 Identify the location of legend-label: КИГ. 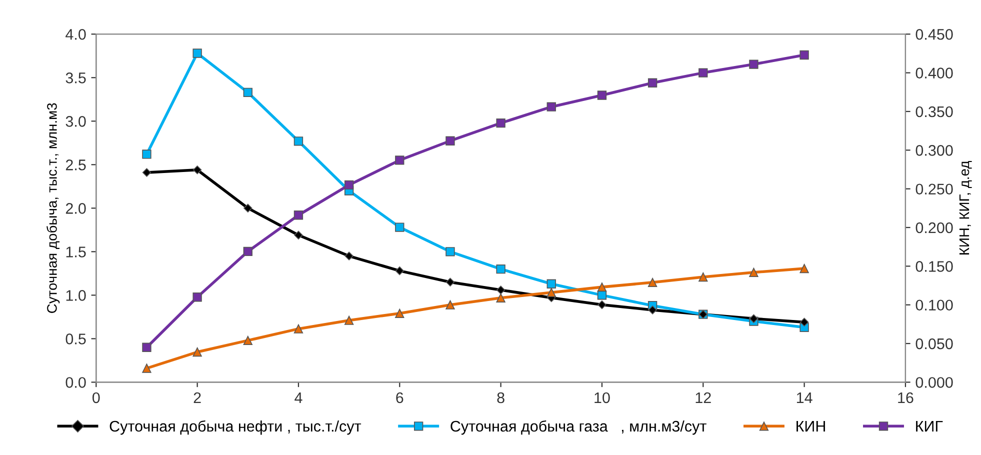
(929, 426).